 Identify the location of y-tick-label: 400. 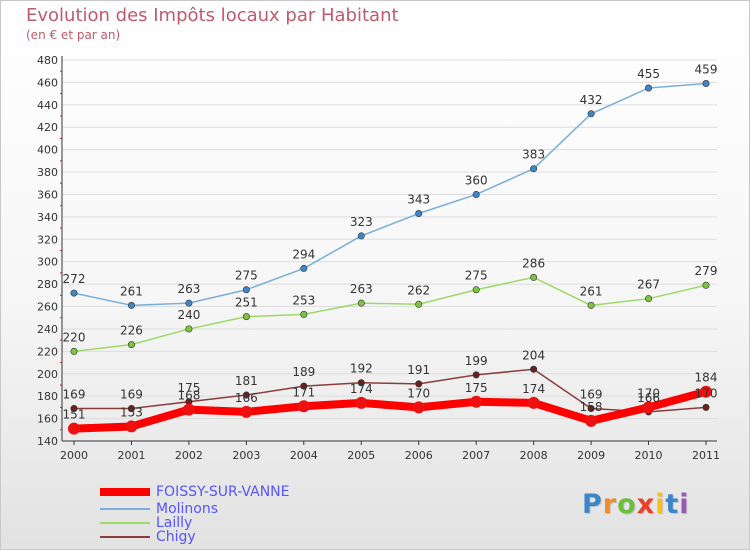
(47, 150).